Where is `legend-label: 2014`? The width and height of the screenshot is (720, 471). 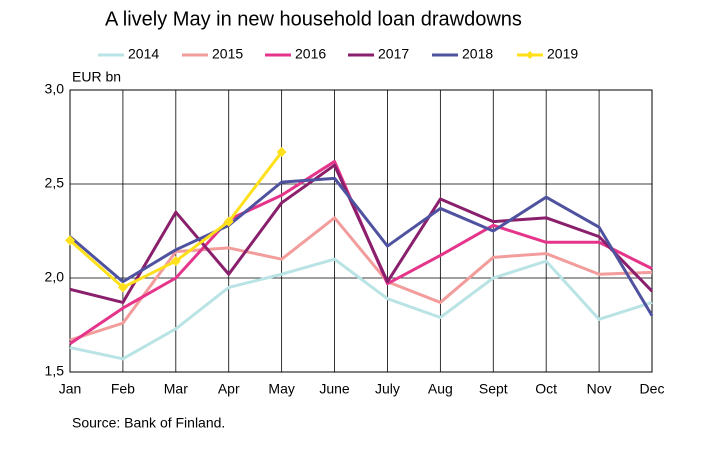
legend-label: 2014 is located at coordinates (143, 54).